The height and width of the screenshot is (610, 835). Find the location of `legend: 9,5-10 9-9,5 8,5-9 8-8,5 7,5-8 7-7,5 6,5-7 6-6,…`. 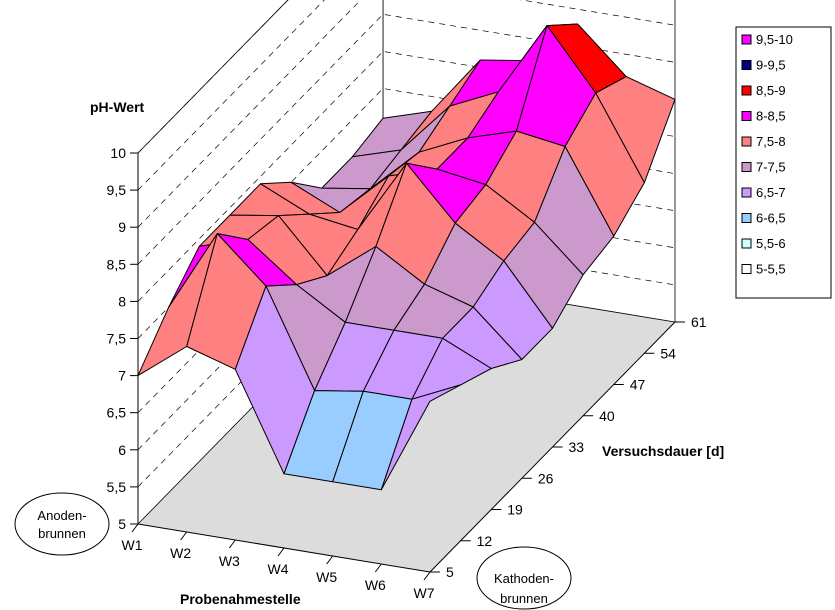

legend: 9,5-10 9-9,5 8,5-9 8-8,5 7,5-8 7-7,5 6,5-7 6-6,… is located at coordinates (783, 162).